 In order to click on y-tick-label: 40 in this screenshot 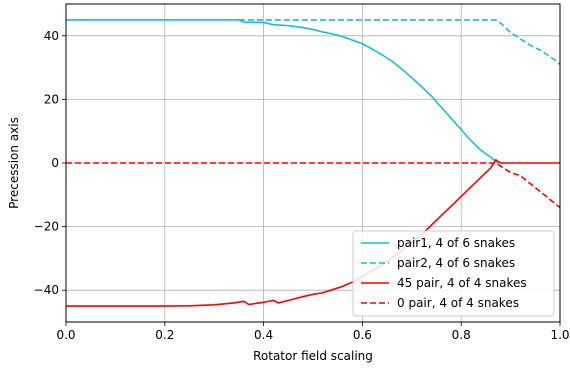, I will do `click(51, 36)`.